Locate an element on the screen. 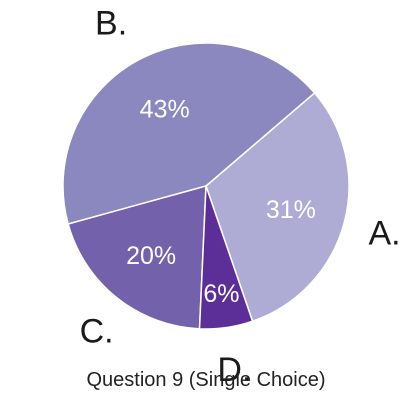 The image size is (416, 409). pie-value-label: 43% is located at coordinates (165, 109).